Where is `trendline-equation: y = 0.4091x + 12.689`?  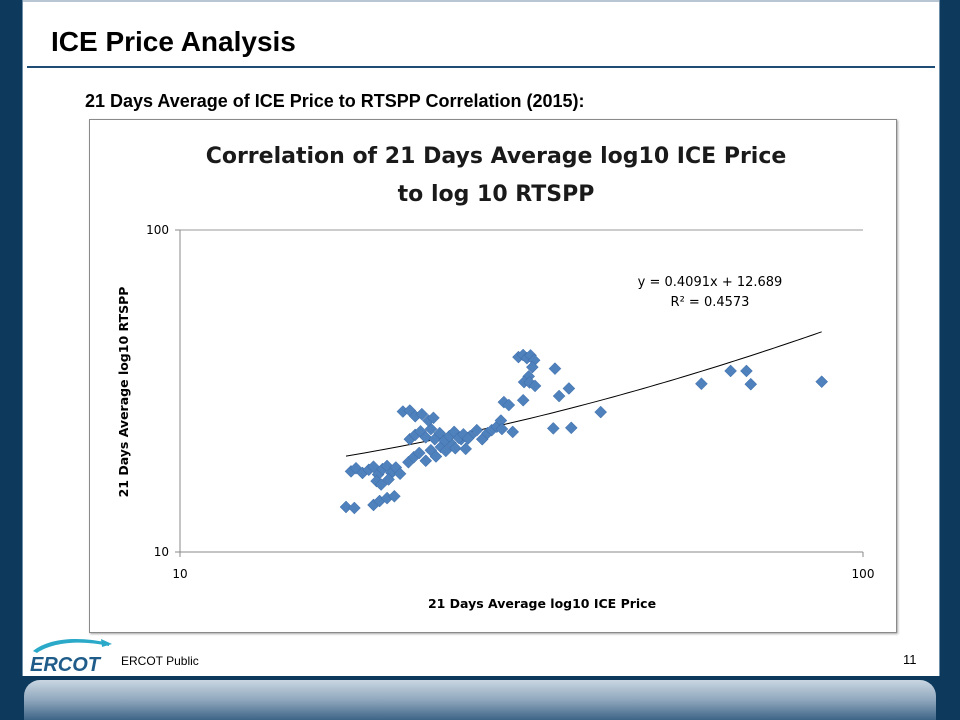
trendline-equation: y = 0.4091x + 12.689 is located at coordinates (710, 282).